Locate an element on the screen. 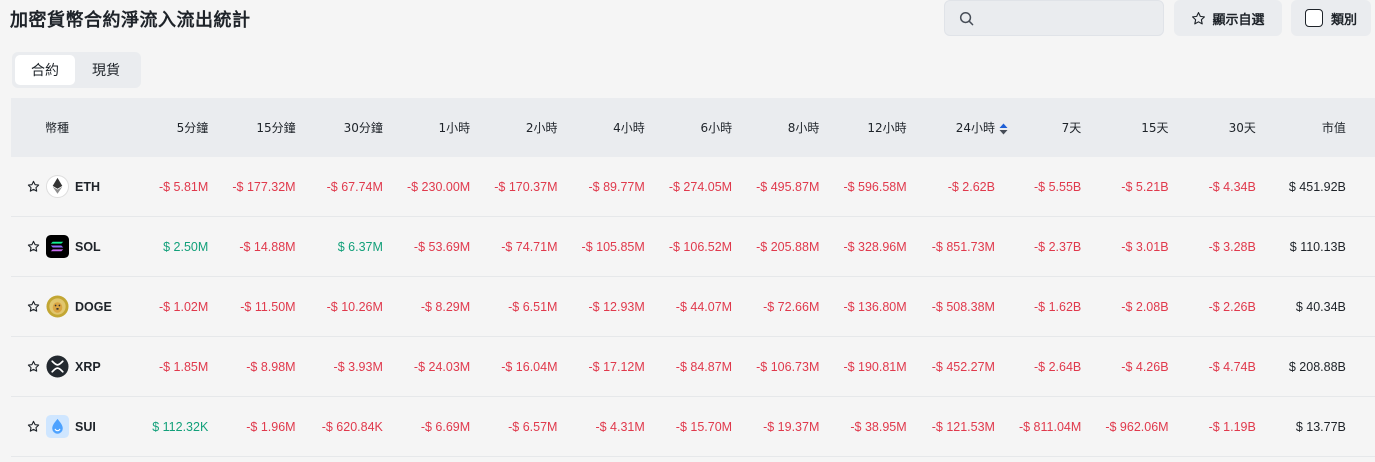 This screenshot has width=1375, height=462. netflow-value: -$ 16.04M is located at coordinates (529, 366).